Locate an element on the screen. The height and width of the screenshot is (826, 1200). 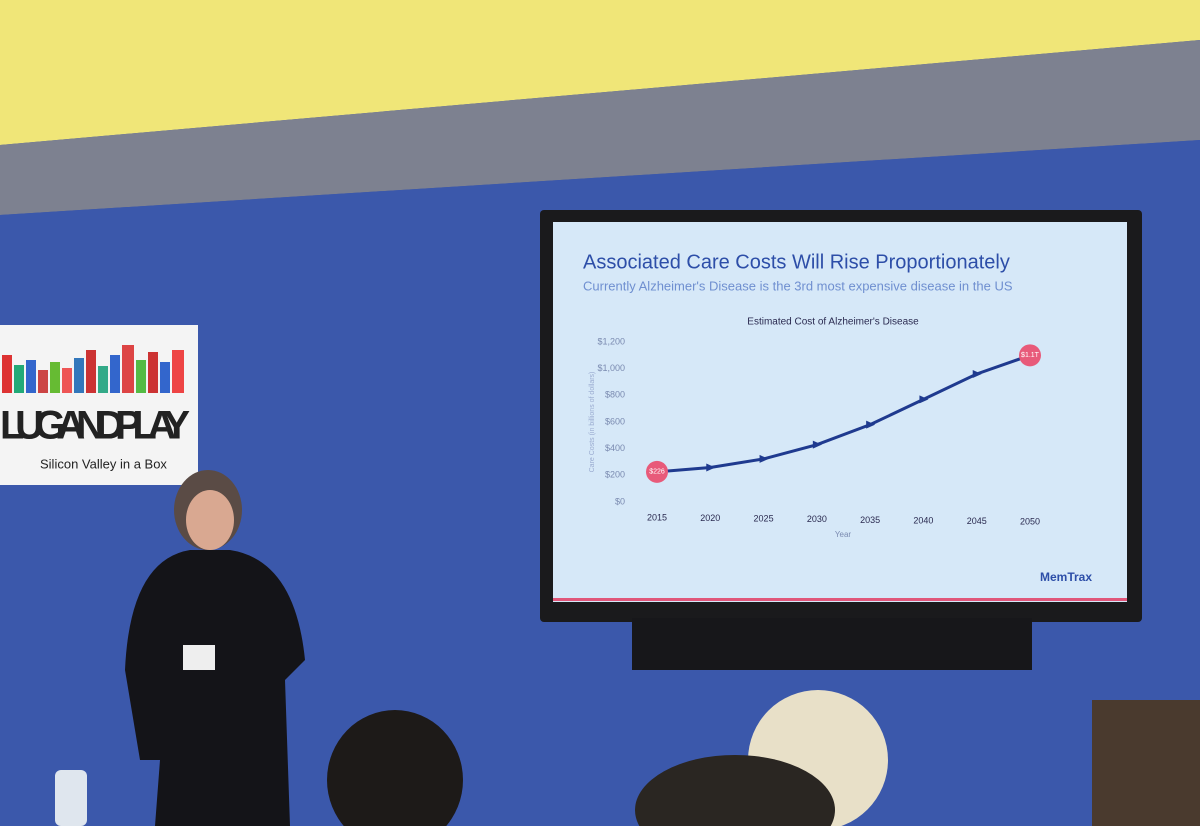
banner-logo: LUGANDPLAY is located at coordinates (95, 426).